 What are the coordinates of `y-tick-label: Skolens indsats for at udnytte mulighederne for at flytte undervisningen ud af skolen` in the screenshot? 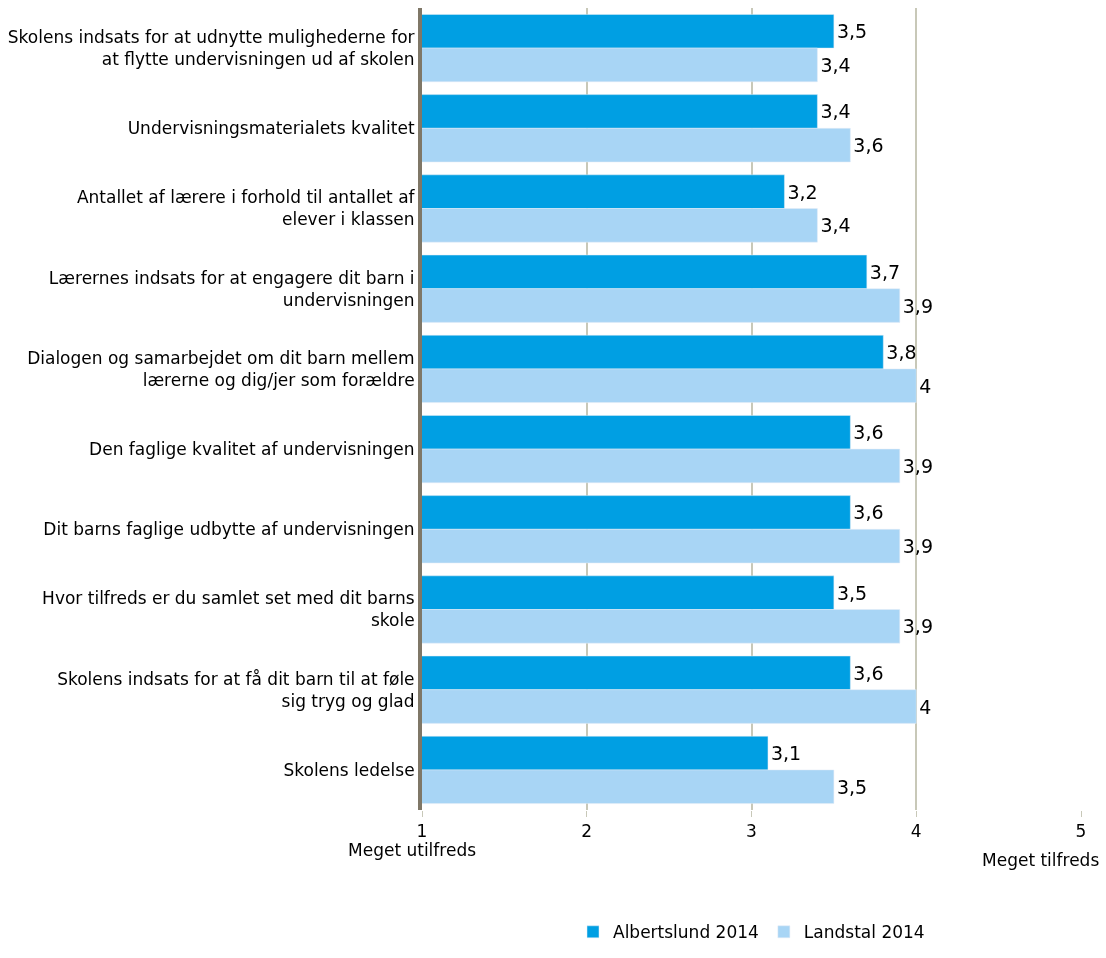 It's located at (211, 48).